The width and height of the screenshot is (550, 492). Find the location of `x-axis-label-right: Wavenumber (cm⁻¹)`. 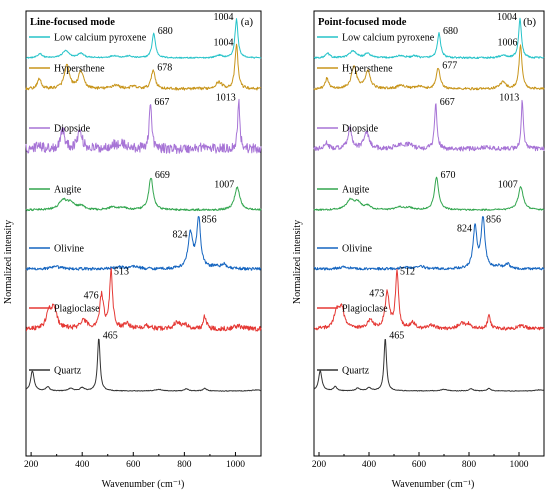

x-axis-label-right: Wavenumber (cm⁻¹) is located at coordinates (433, 484).